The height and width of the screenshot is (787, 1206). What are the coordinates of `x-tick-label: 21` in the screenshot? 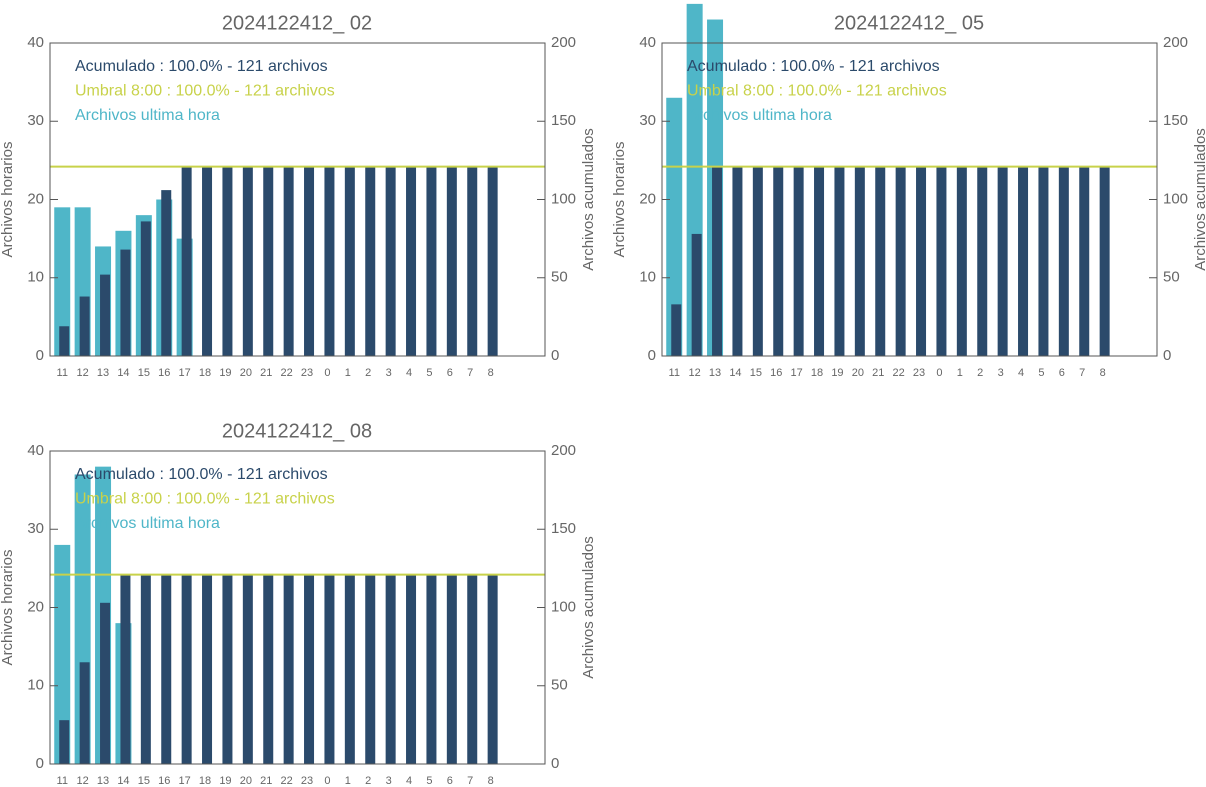 It's located at (266, 373).